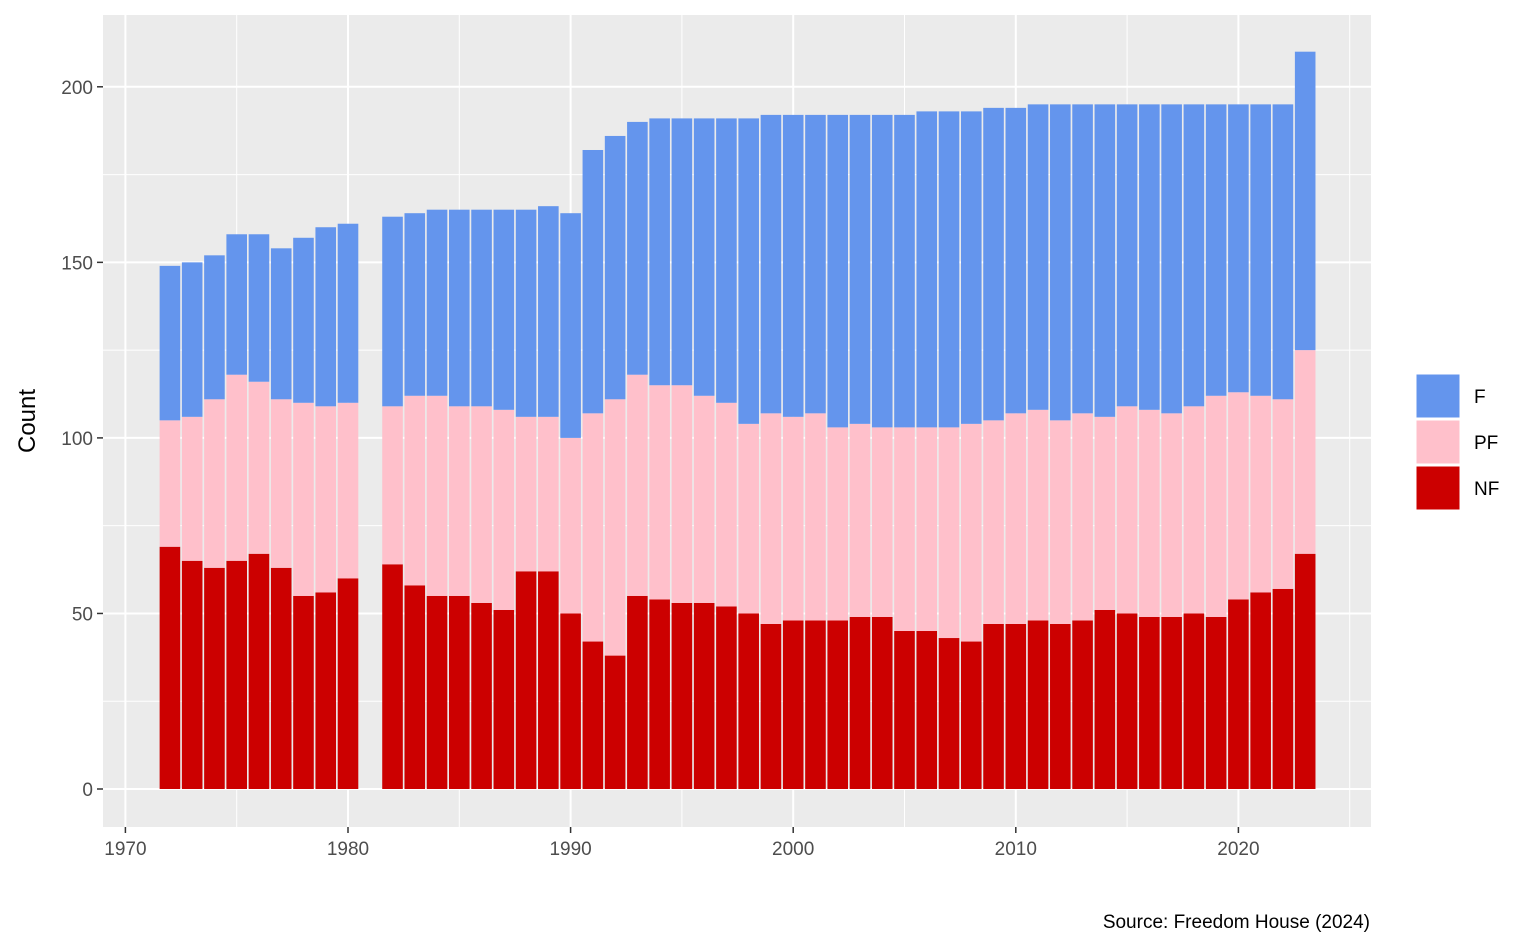  Describe the element at coordinates (415, 687) in the screenshot. I see `bar-nf-1983` at that location.